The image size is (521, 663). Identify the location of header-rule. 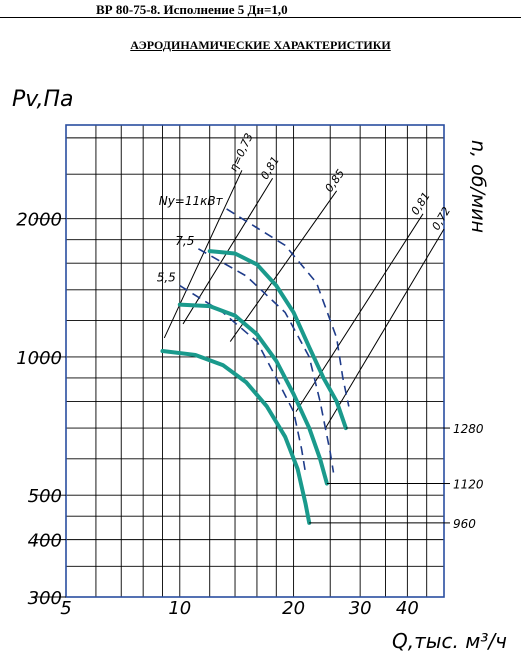
(260, 17).